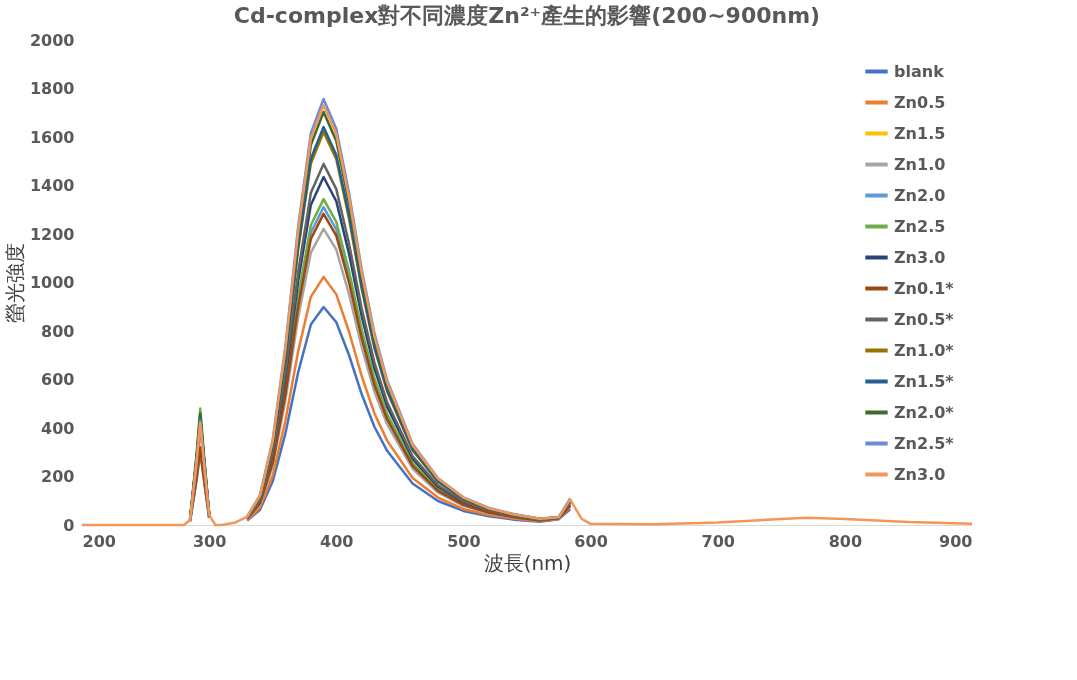  What do you see at coordinates (52, 234) in the screenshot?
I see `y-tick-label: 1200` at bounding box center [52, 234].